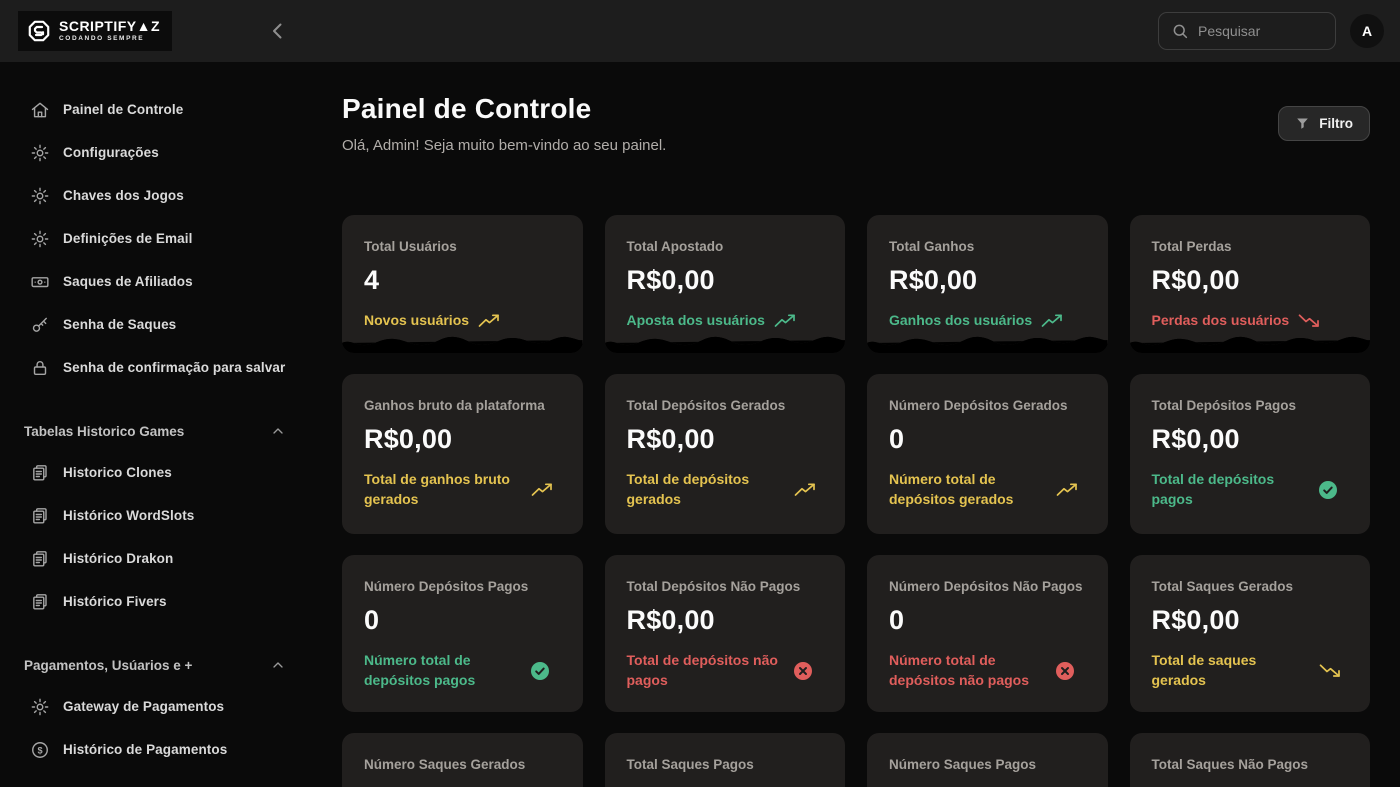  Describe the element at coordinates (160, 281) in the screenshot. I see `sidebar-item-saques-de-afiliados: Saques de Afiliados` at that location.